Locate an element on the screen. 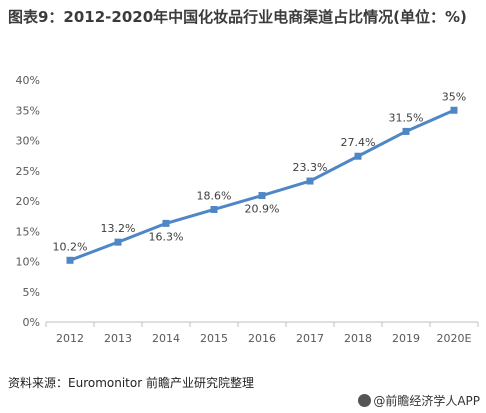  y-tick-label: 35% is located at coordinates (28, 110).